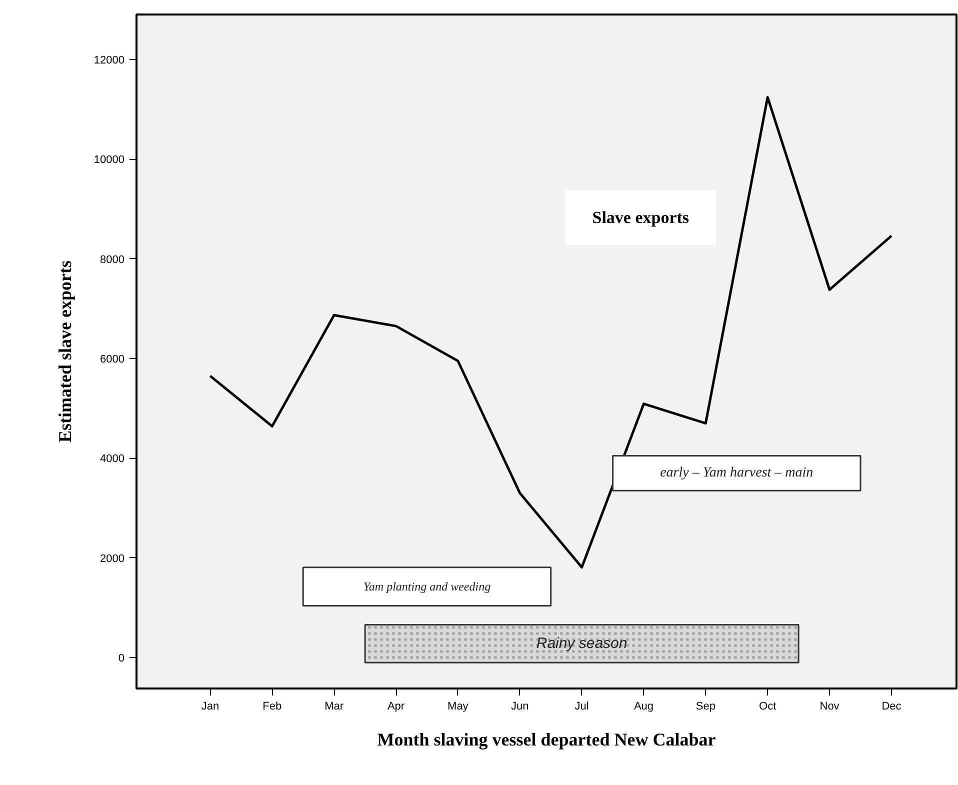 Image resolution: width=958 pixels, height=785 pixels. Describe the element at coordinates (112, 459) in the screenshot. I see `y-tick-label: 4000` at that location.